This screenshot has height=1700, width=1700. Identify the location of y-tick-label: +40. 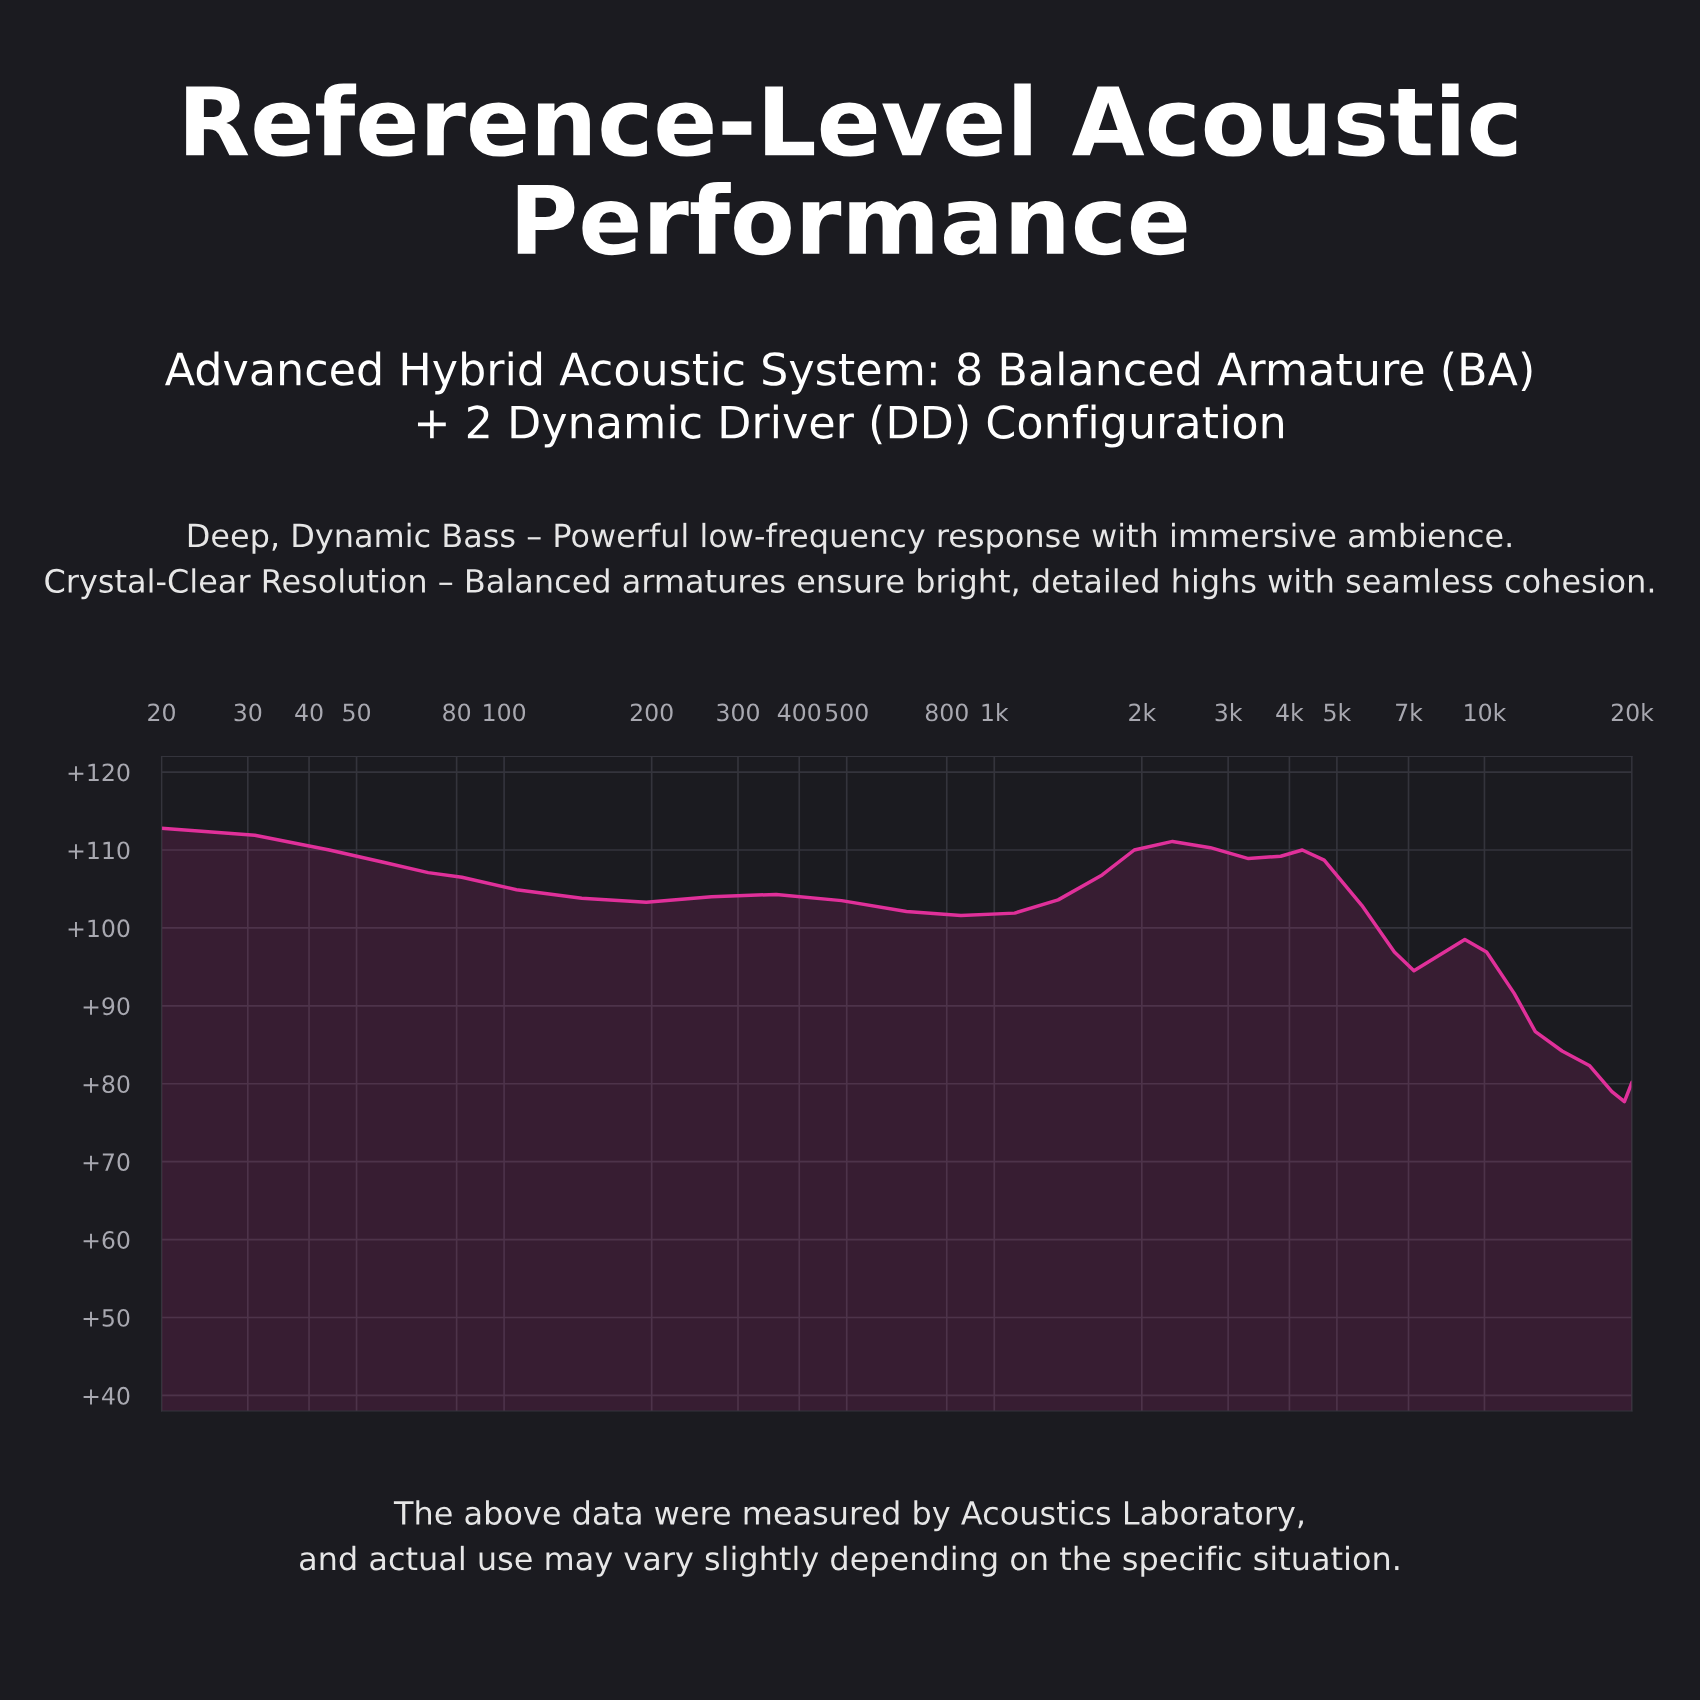
(106, 1395).